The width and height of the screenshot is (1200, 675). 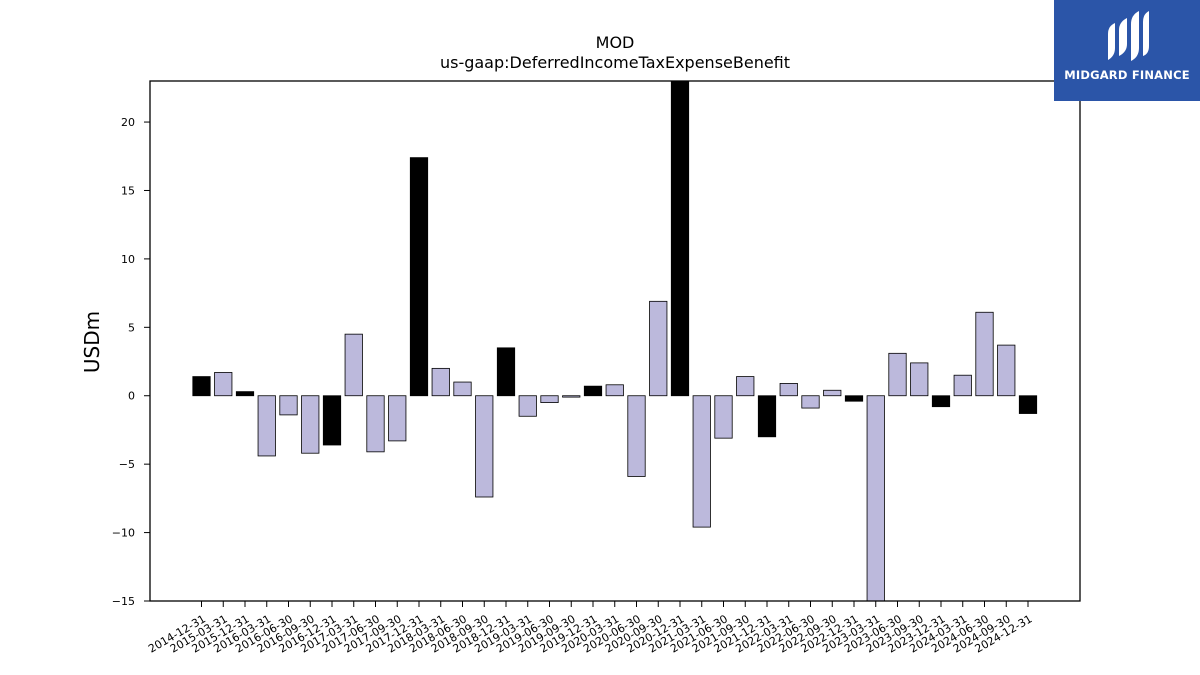 What do you see at coordinates (123, 601) in the screenshot?
I see `y-tick-label: −15` at bounding box center [123, 601].